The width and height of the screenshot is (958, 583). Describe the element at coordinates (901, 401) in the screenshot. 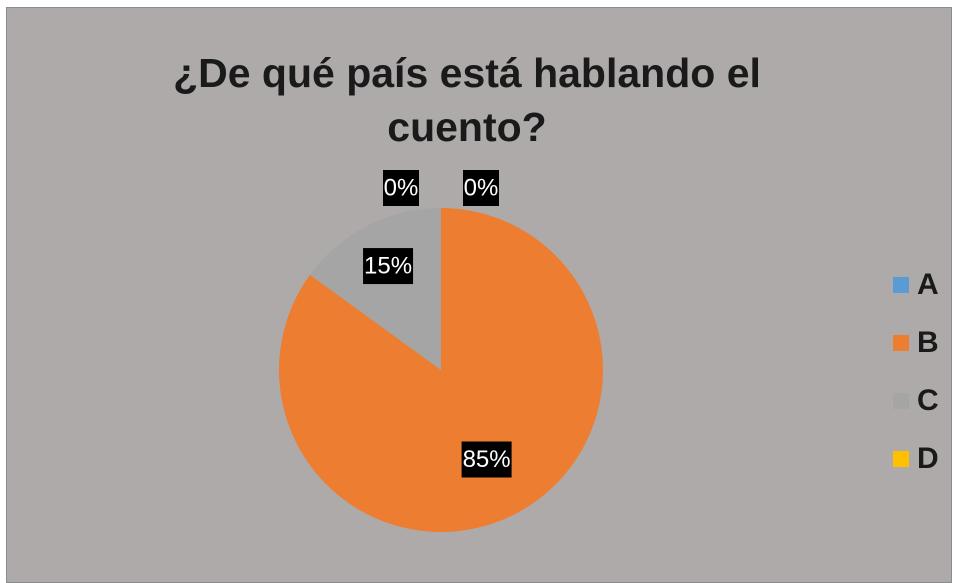

I see `legend-swatch-c` at that location.